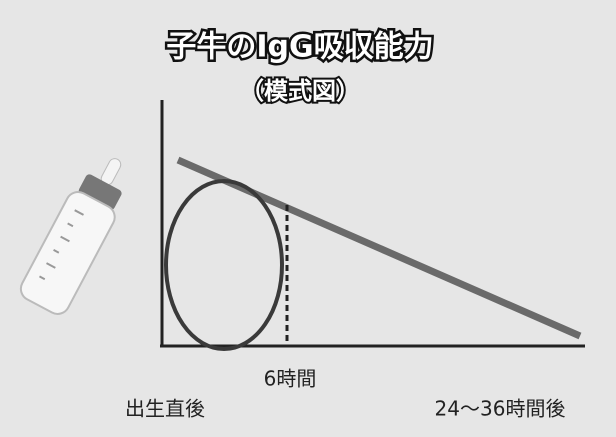  What do you see at coordinates (61, 245) in the screenshot?
I see `bottle-scale` at bounding box center [61, 245].